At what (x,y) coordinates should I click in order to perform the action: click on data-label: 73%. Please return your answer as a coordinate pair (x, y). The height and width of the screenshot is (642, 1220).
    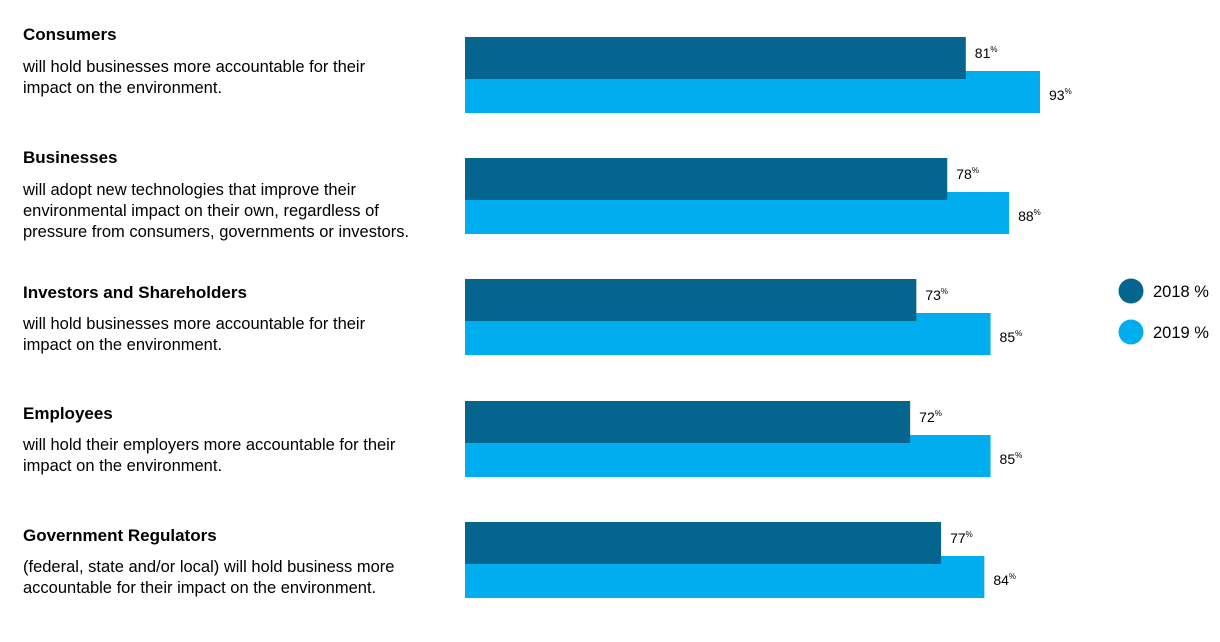
    Looking at the image, I should click on (936, 295).